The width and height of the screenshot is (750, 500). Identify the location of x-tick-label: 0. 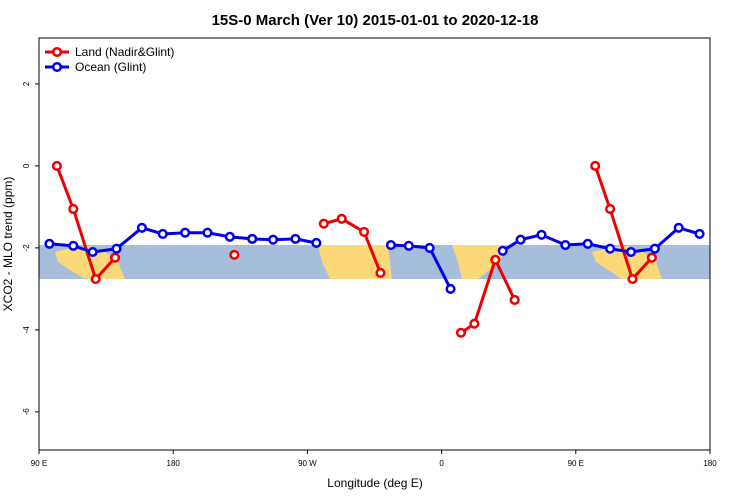
(441, 463).